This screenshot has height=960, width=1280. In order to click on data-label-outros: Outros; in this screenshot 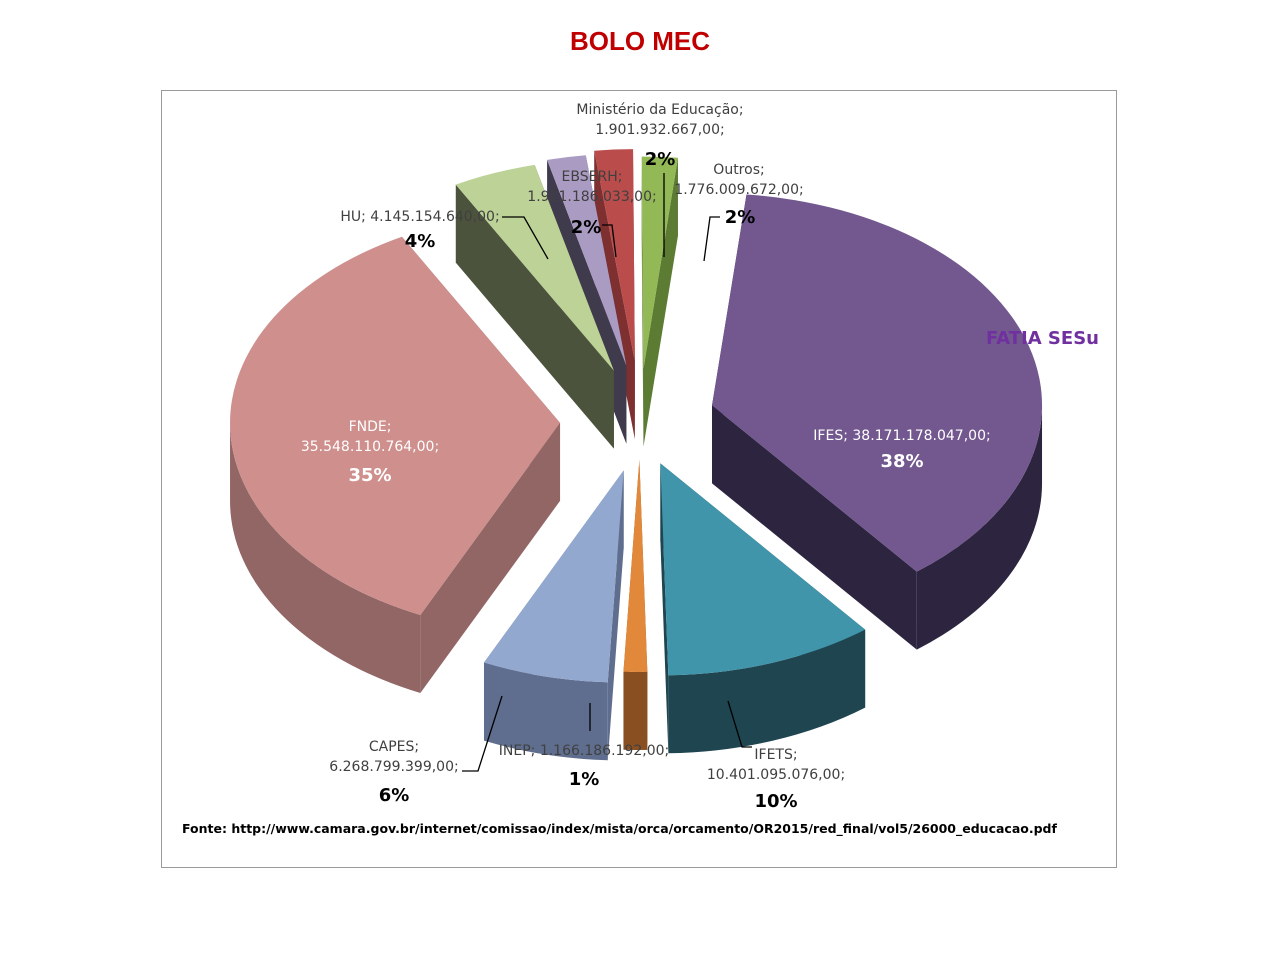, I will do `click(738, 170)`.